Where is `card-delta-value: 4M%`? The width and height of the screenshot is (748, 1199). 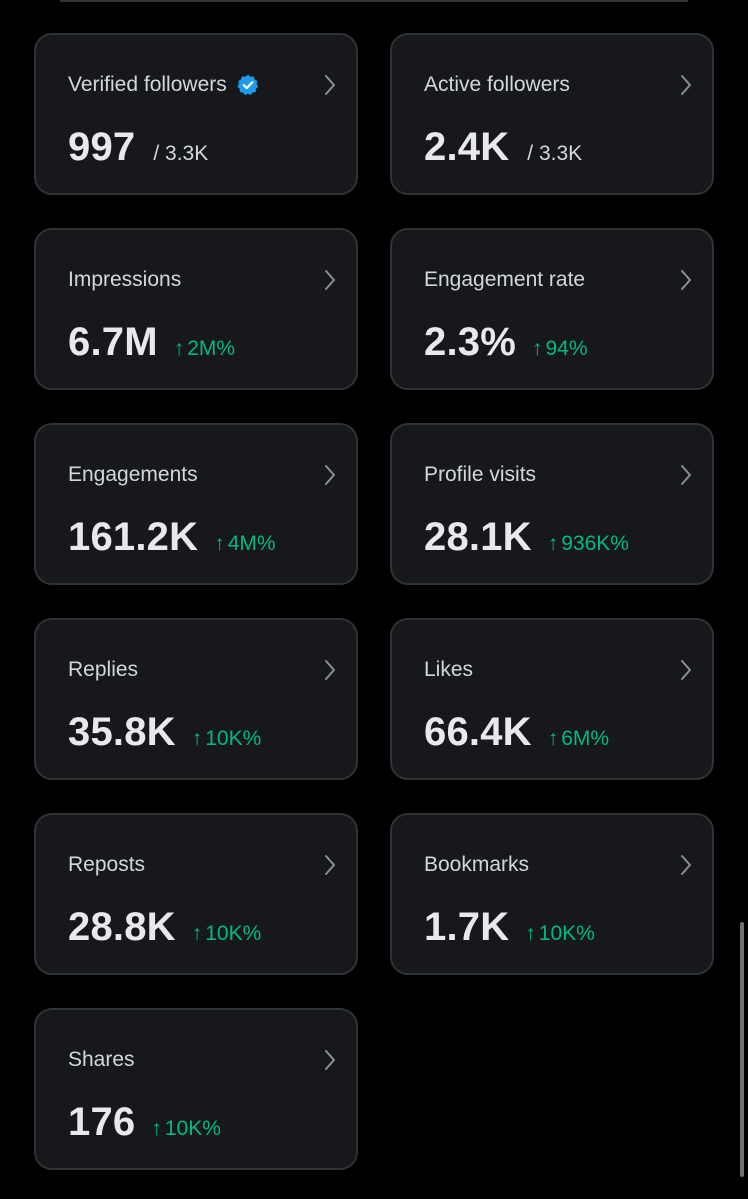 card-delta-value: 4M% is located at coordinates (251, 543).